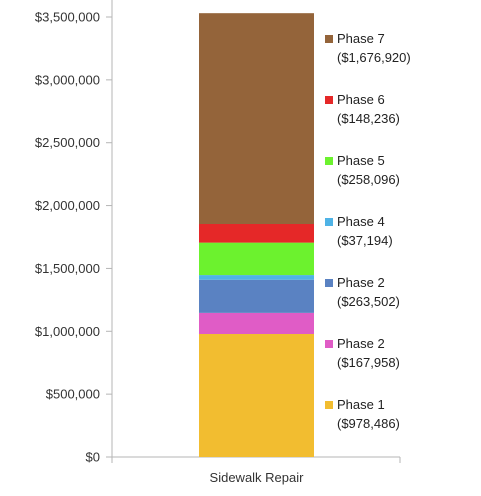 This screenshot has height=496, width=481. What do you see at coordinates (361, 221) in the screenshot?
I see `legend-series-name: Phase 4` at bounding box center [361, 221].